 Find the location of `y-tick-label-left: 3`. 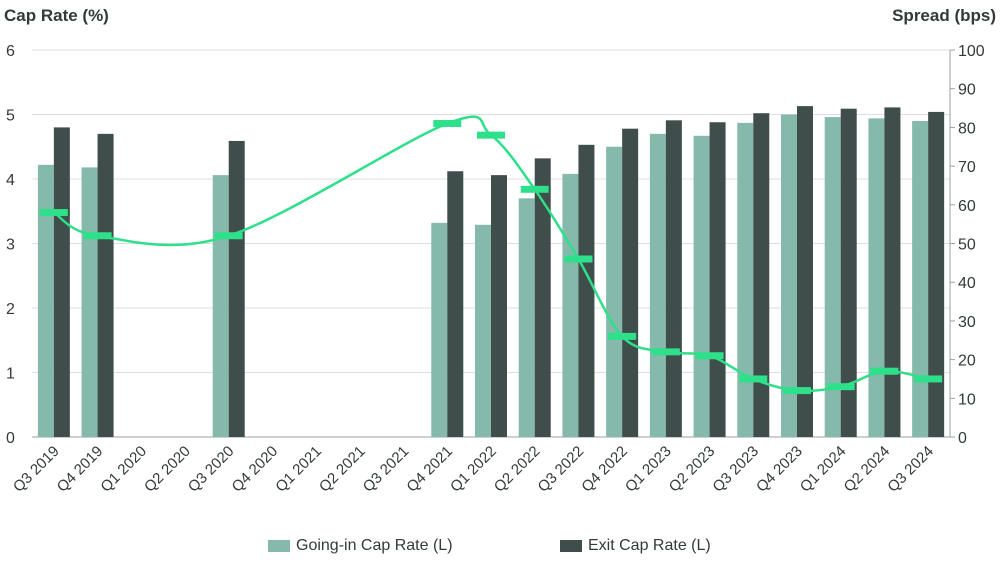

y-tick-label-left: 3 is located at coordinates (10, 245).